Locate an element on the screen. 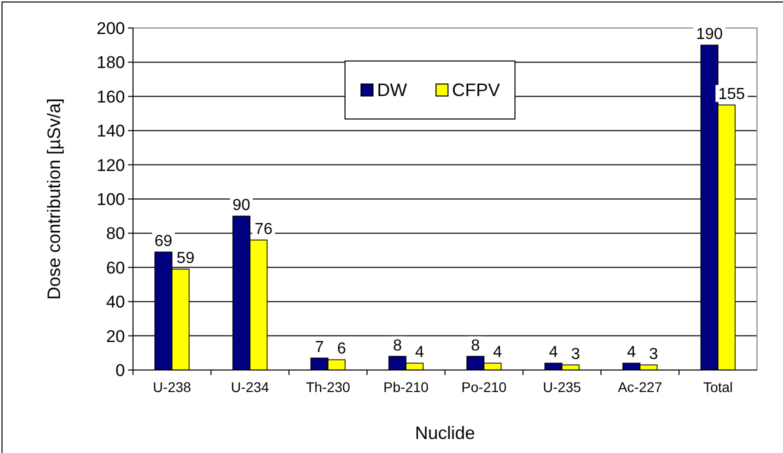 The image size is (783, 453). x-tick-label: U-238 is located at coordinates (172, 387).